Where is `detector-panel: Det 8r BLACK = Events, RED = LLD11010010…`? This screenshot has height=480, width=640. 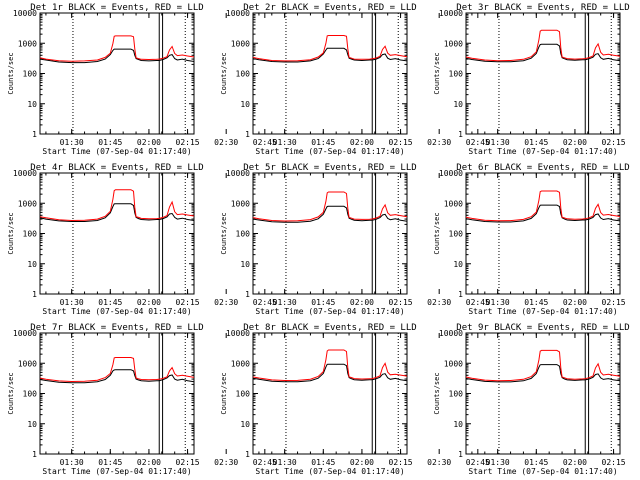
detector-panel: Det 8r BLACK = Events, RED = LLD11010010… is located at coordinates (355, 399).